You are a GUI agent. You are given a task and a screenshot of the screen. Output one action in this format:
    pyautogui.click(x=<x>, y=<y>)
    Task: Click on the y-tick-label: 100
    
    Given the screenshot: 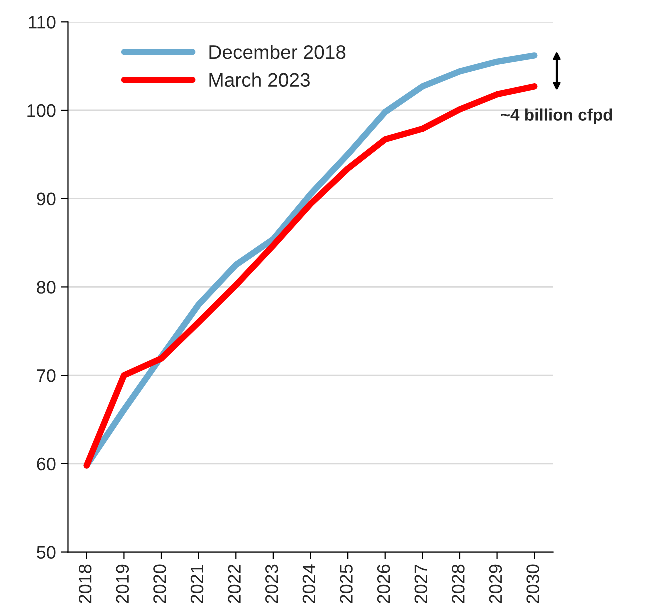 What is the action you would take?
    pyautogui.click(x=42, y=111)
    